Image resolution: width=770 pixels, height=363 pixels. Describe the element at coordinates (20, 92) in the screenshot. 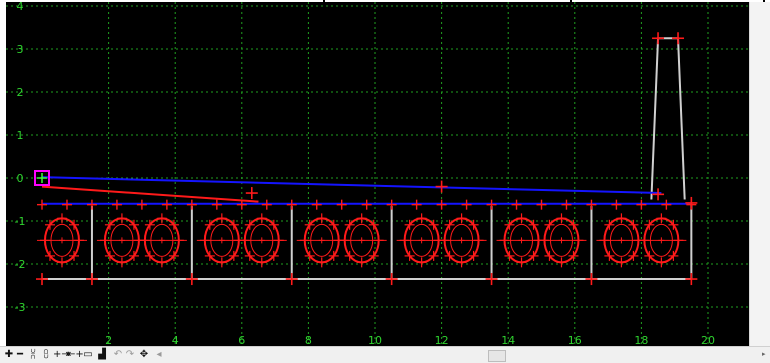

I see `y-tick-label: 2` at that location.